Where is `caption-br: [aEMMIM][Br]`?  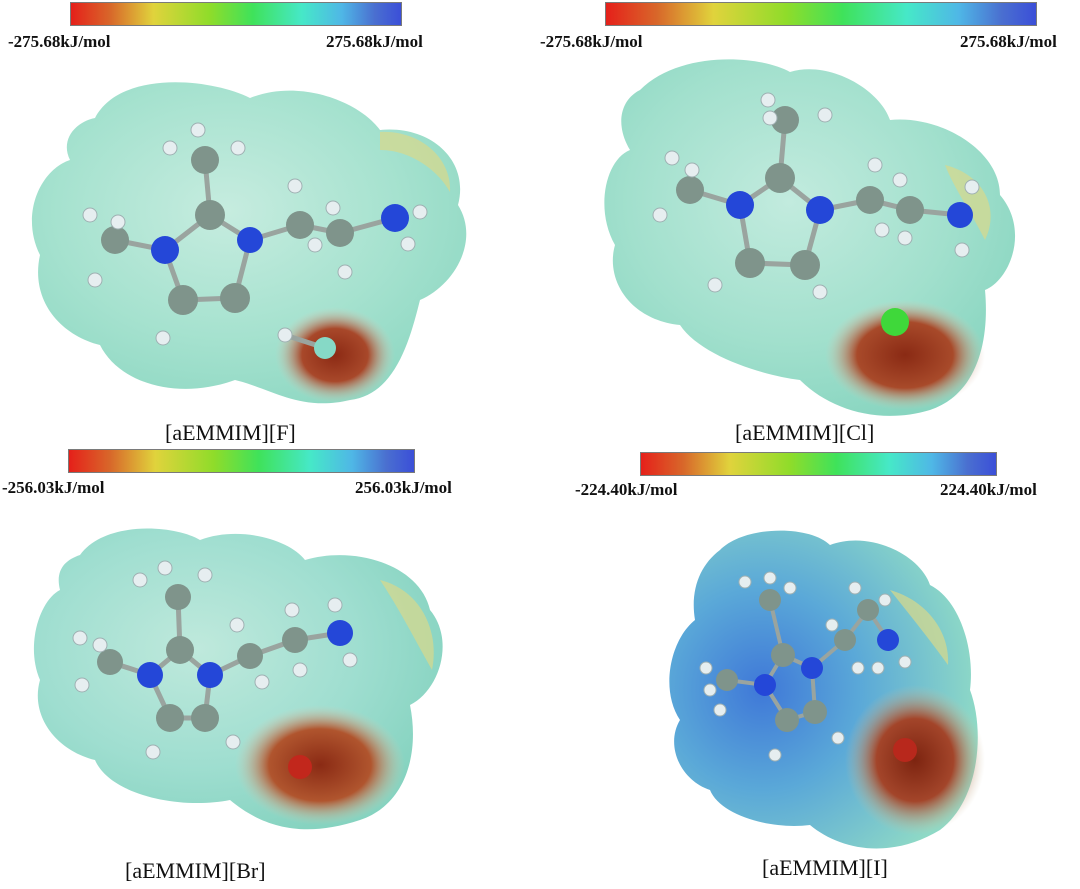 caption-br: [aEMMIM][Br] is located at coordinates (195, 870).